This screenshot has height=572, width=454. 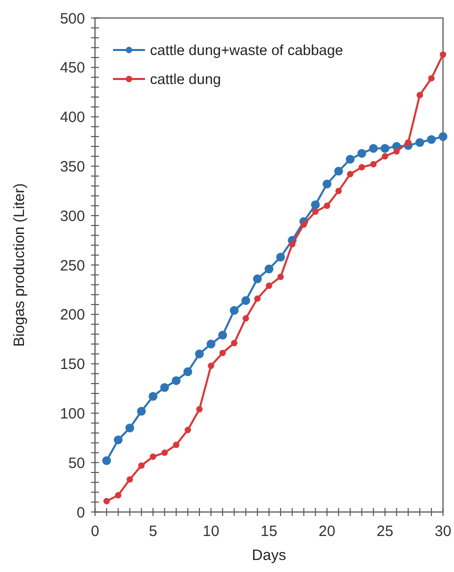 I want to click on y-tick-label: 300, so click(x=72, y=216).